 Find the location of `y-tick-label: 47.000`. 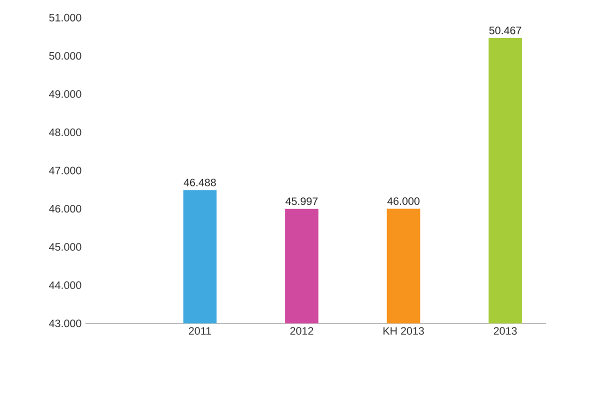

y-tick-label: 47.000 is located at coordinates (65, 170).